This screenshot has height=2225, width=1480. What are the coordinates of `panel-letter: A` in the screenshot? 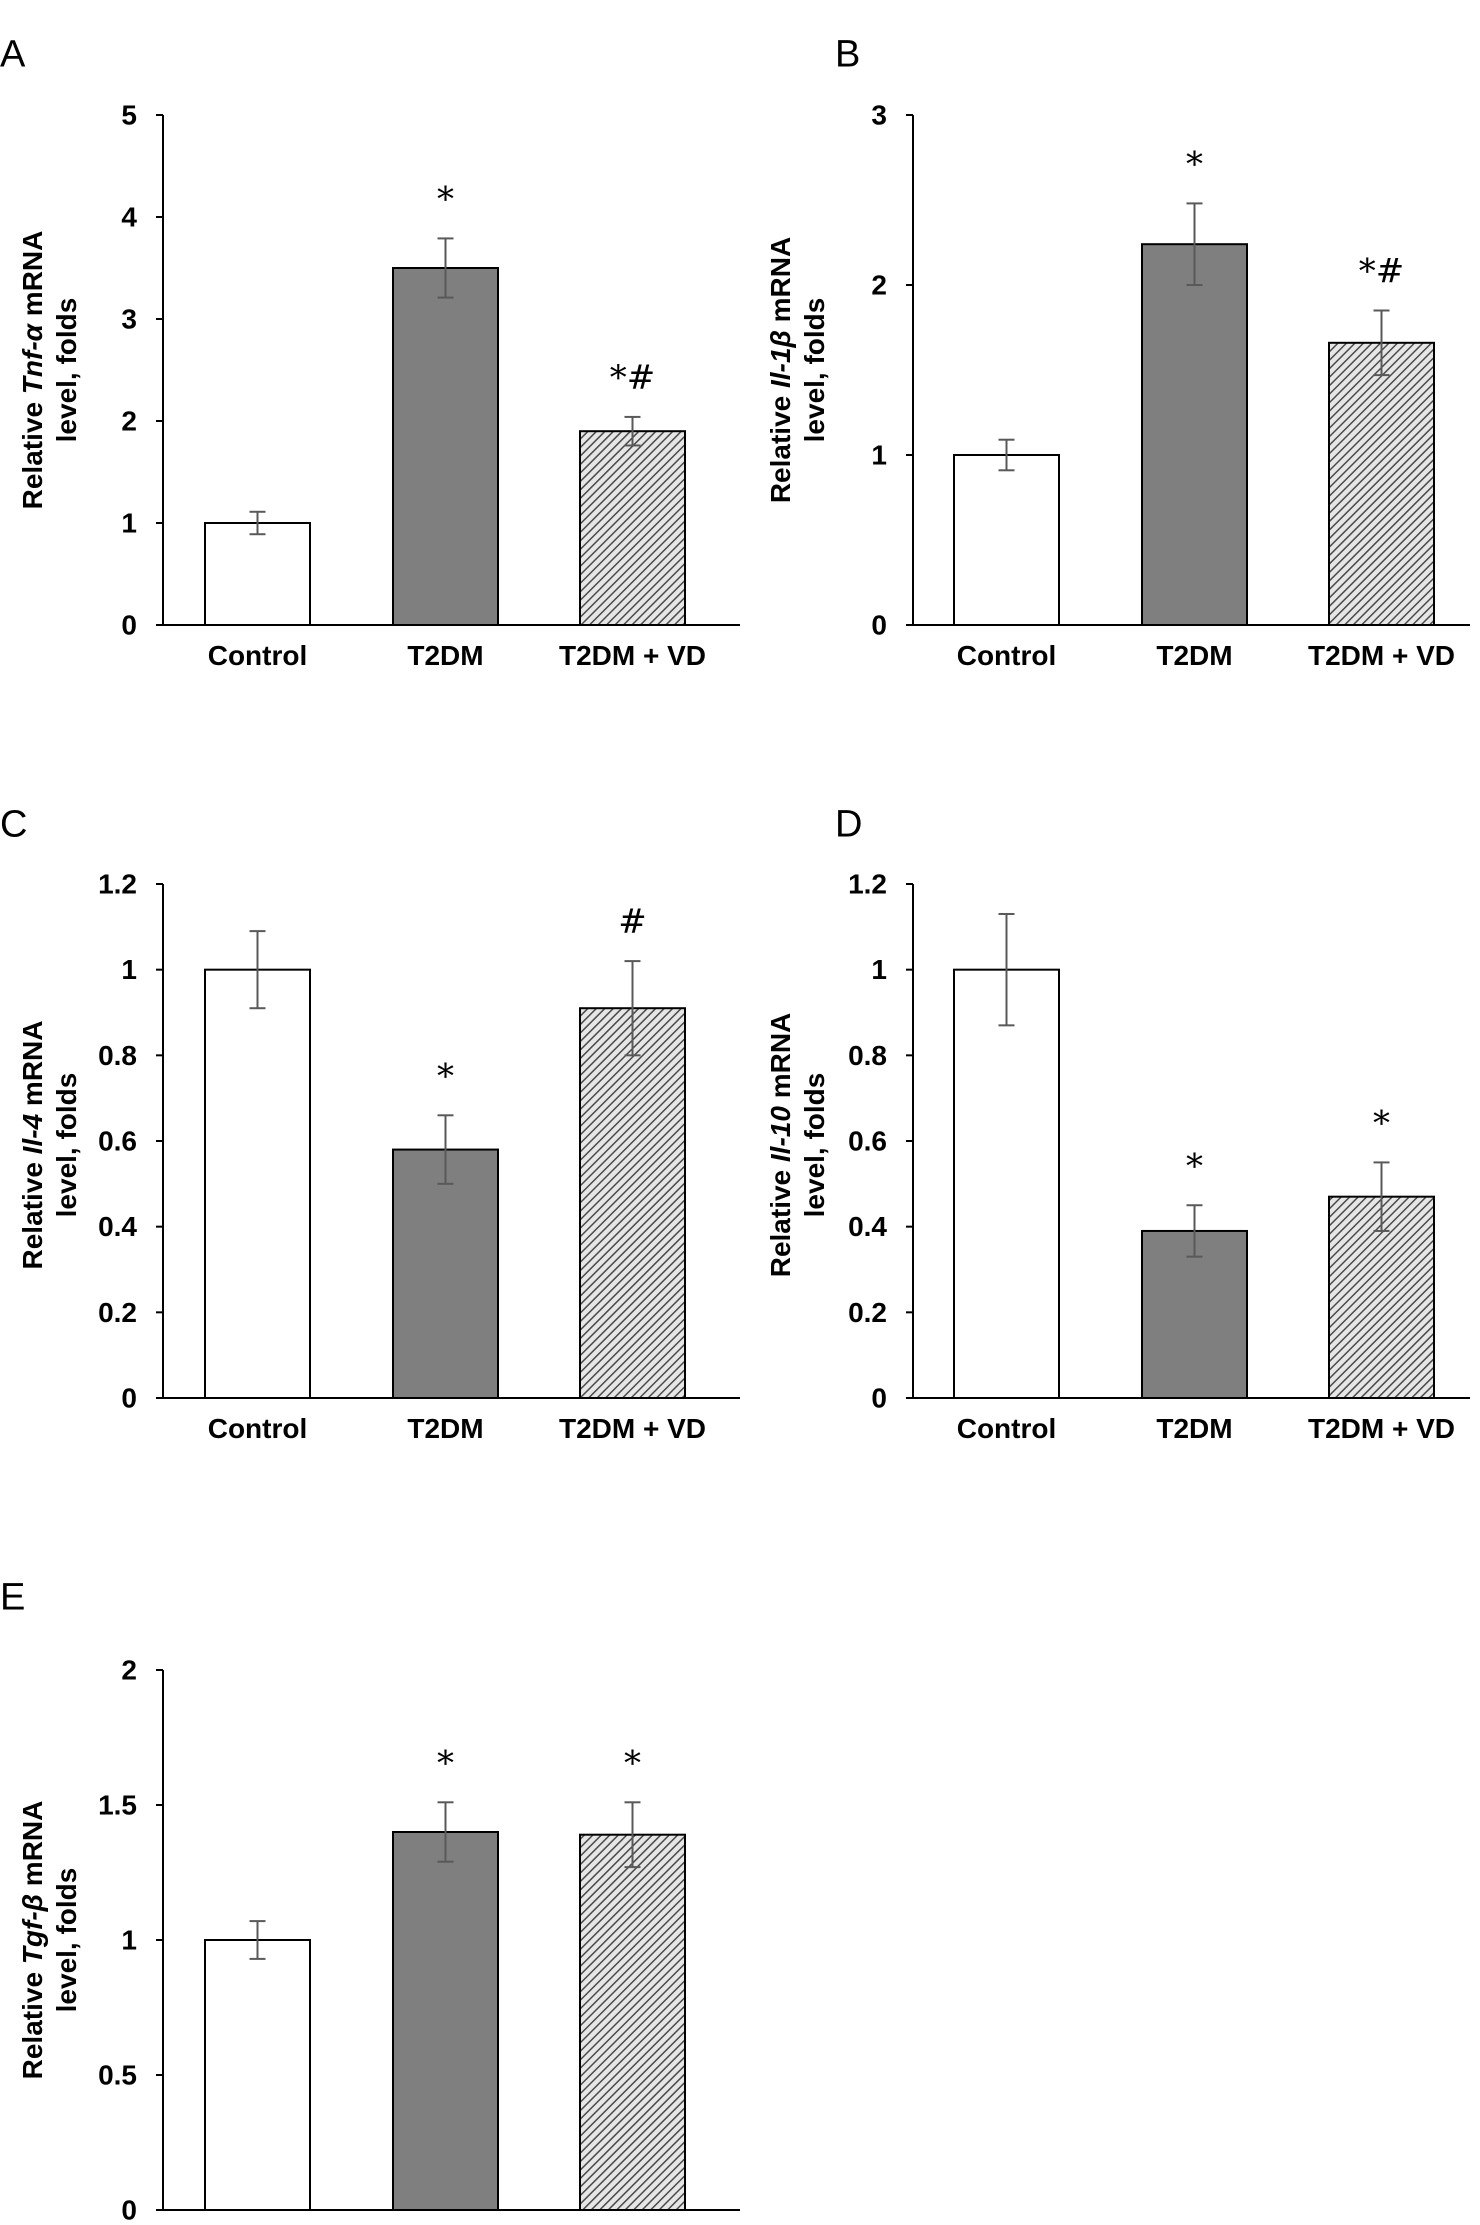 It's located at (13, 54).